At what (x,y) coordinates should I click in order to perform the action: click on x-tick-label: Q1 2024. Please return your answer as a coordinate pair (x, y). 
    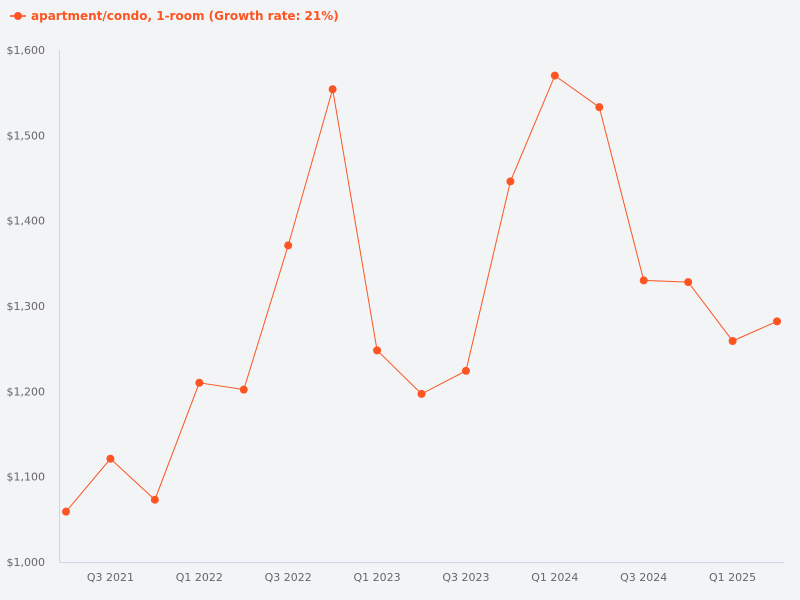
    Looking at the image, I should click on (554, 577).